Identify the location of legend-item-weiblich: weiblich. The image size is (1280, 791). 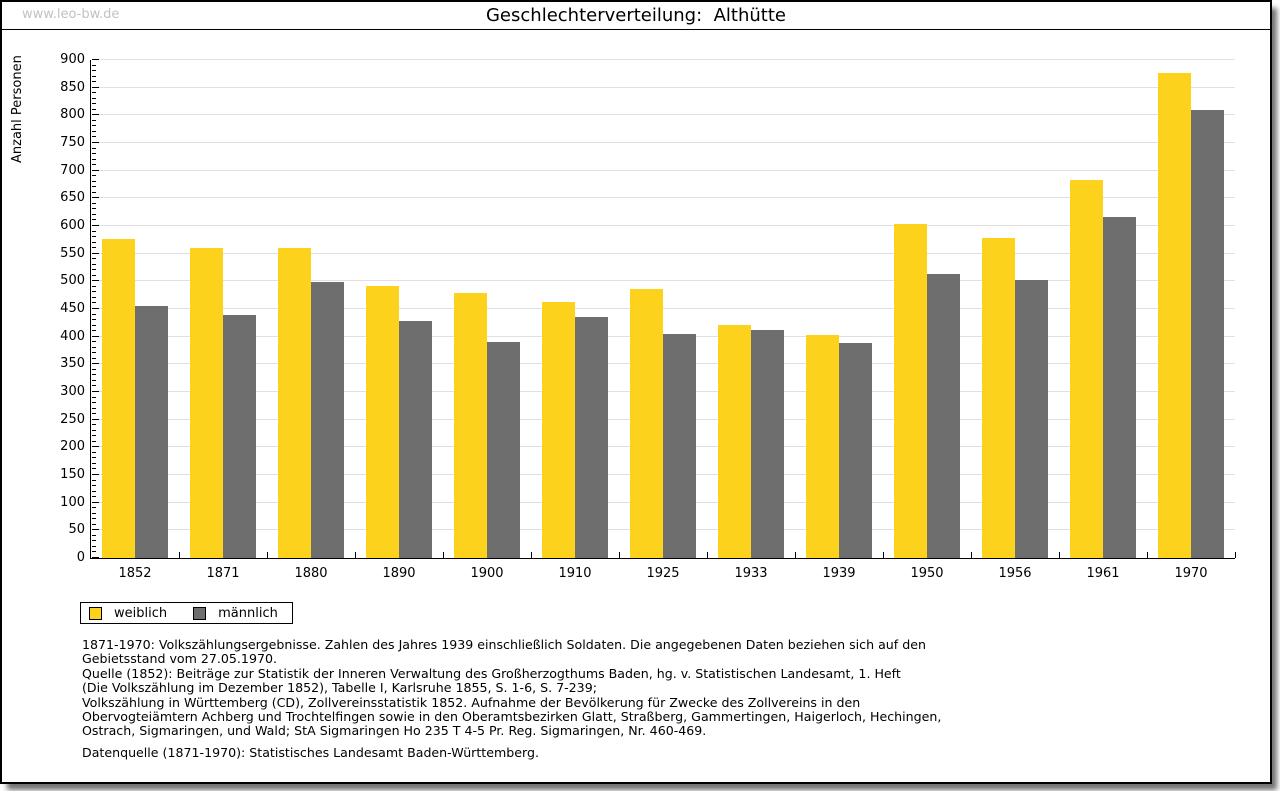
(128, 613).